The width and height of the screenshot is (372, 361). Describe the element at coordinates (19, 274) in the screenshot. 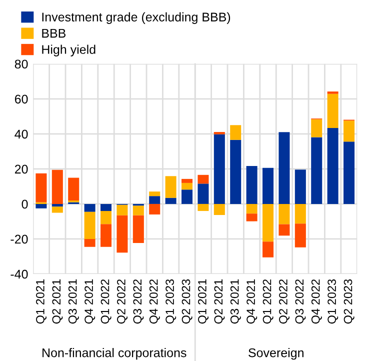

I see `y-tick-label: -40` at that location.